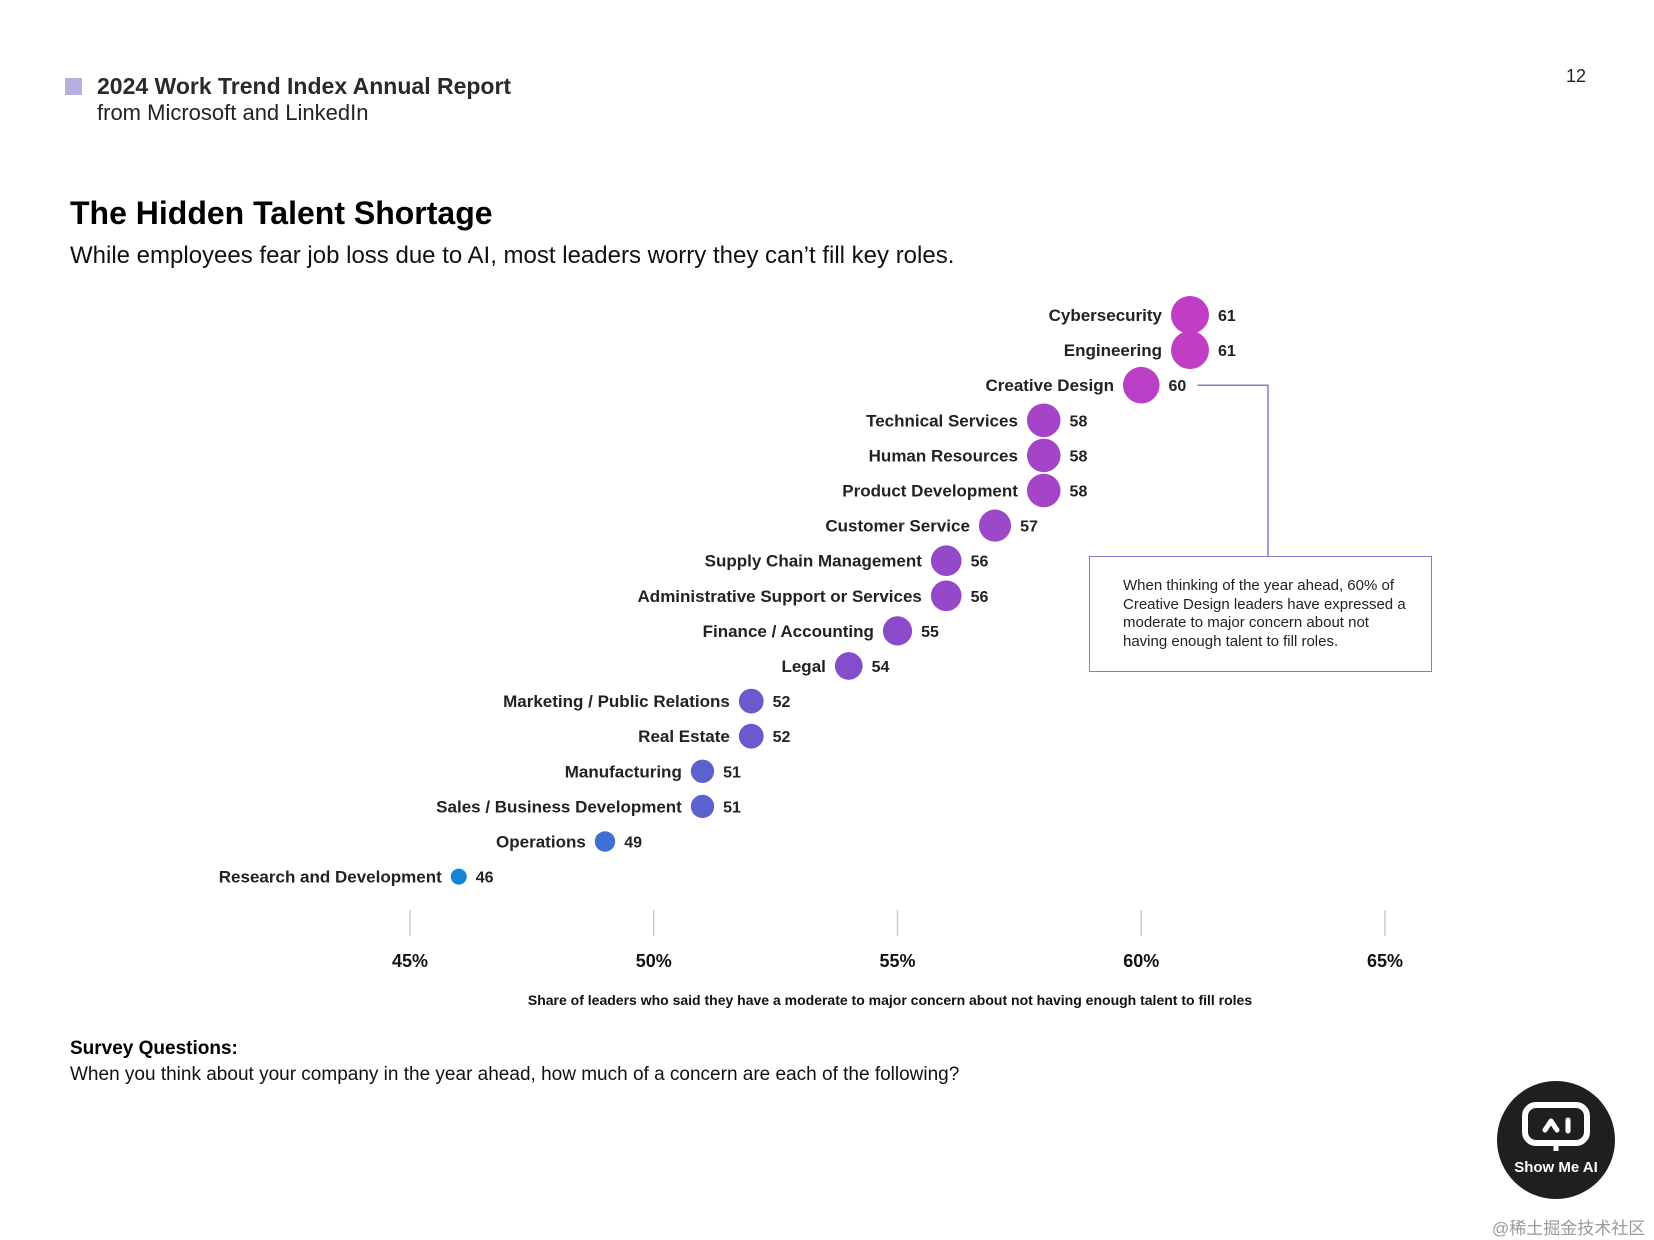 The width and height of the screenshot is (1654, 1240). I want to click on category-label: Human Resources, so click(943, 455).